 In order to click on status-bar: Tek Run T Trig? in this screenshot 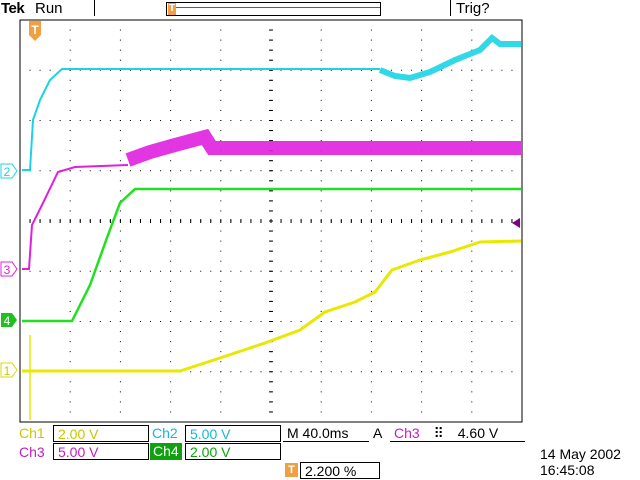, I will do `click(320, 10)`.